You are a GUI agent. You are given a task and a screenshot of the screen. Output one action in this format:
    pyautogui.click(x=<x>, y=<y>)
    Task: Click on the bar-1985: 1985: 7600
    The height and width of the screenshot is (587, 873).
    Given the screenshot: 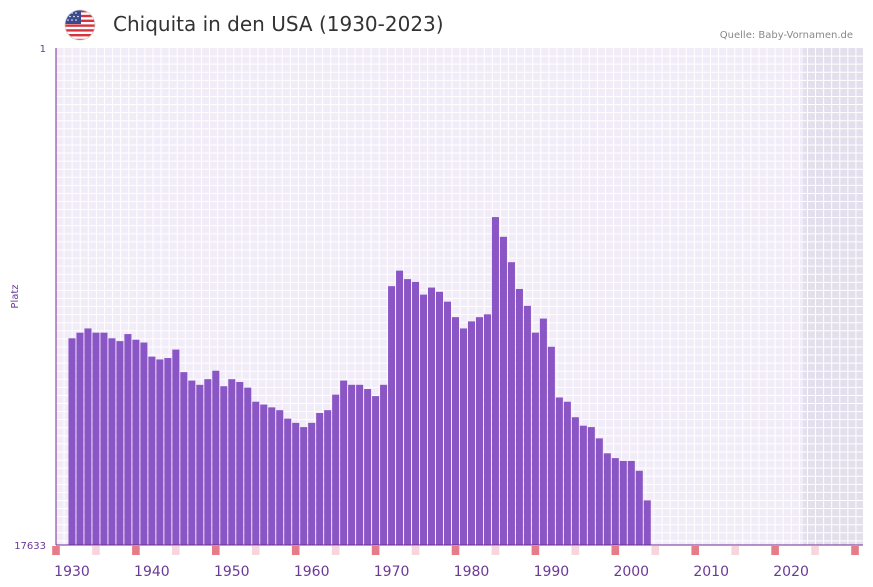 What is the action you would take?
    pyautogui.click(x=511, y=403)
    